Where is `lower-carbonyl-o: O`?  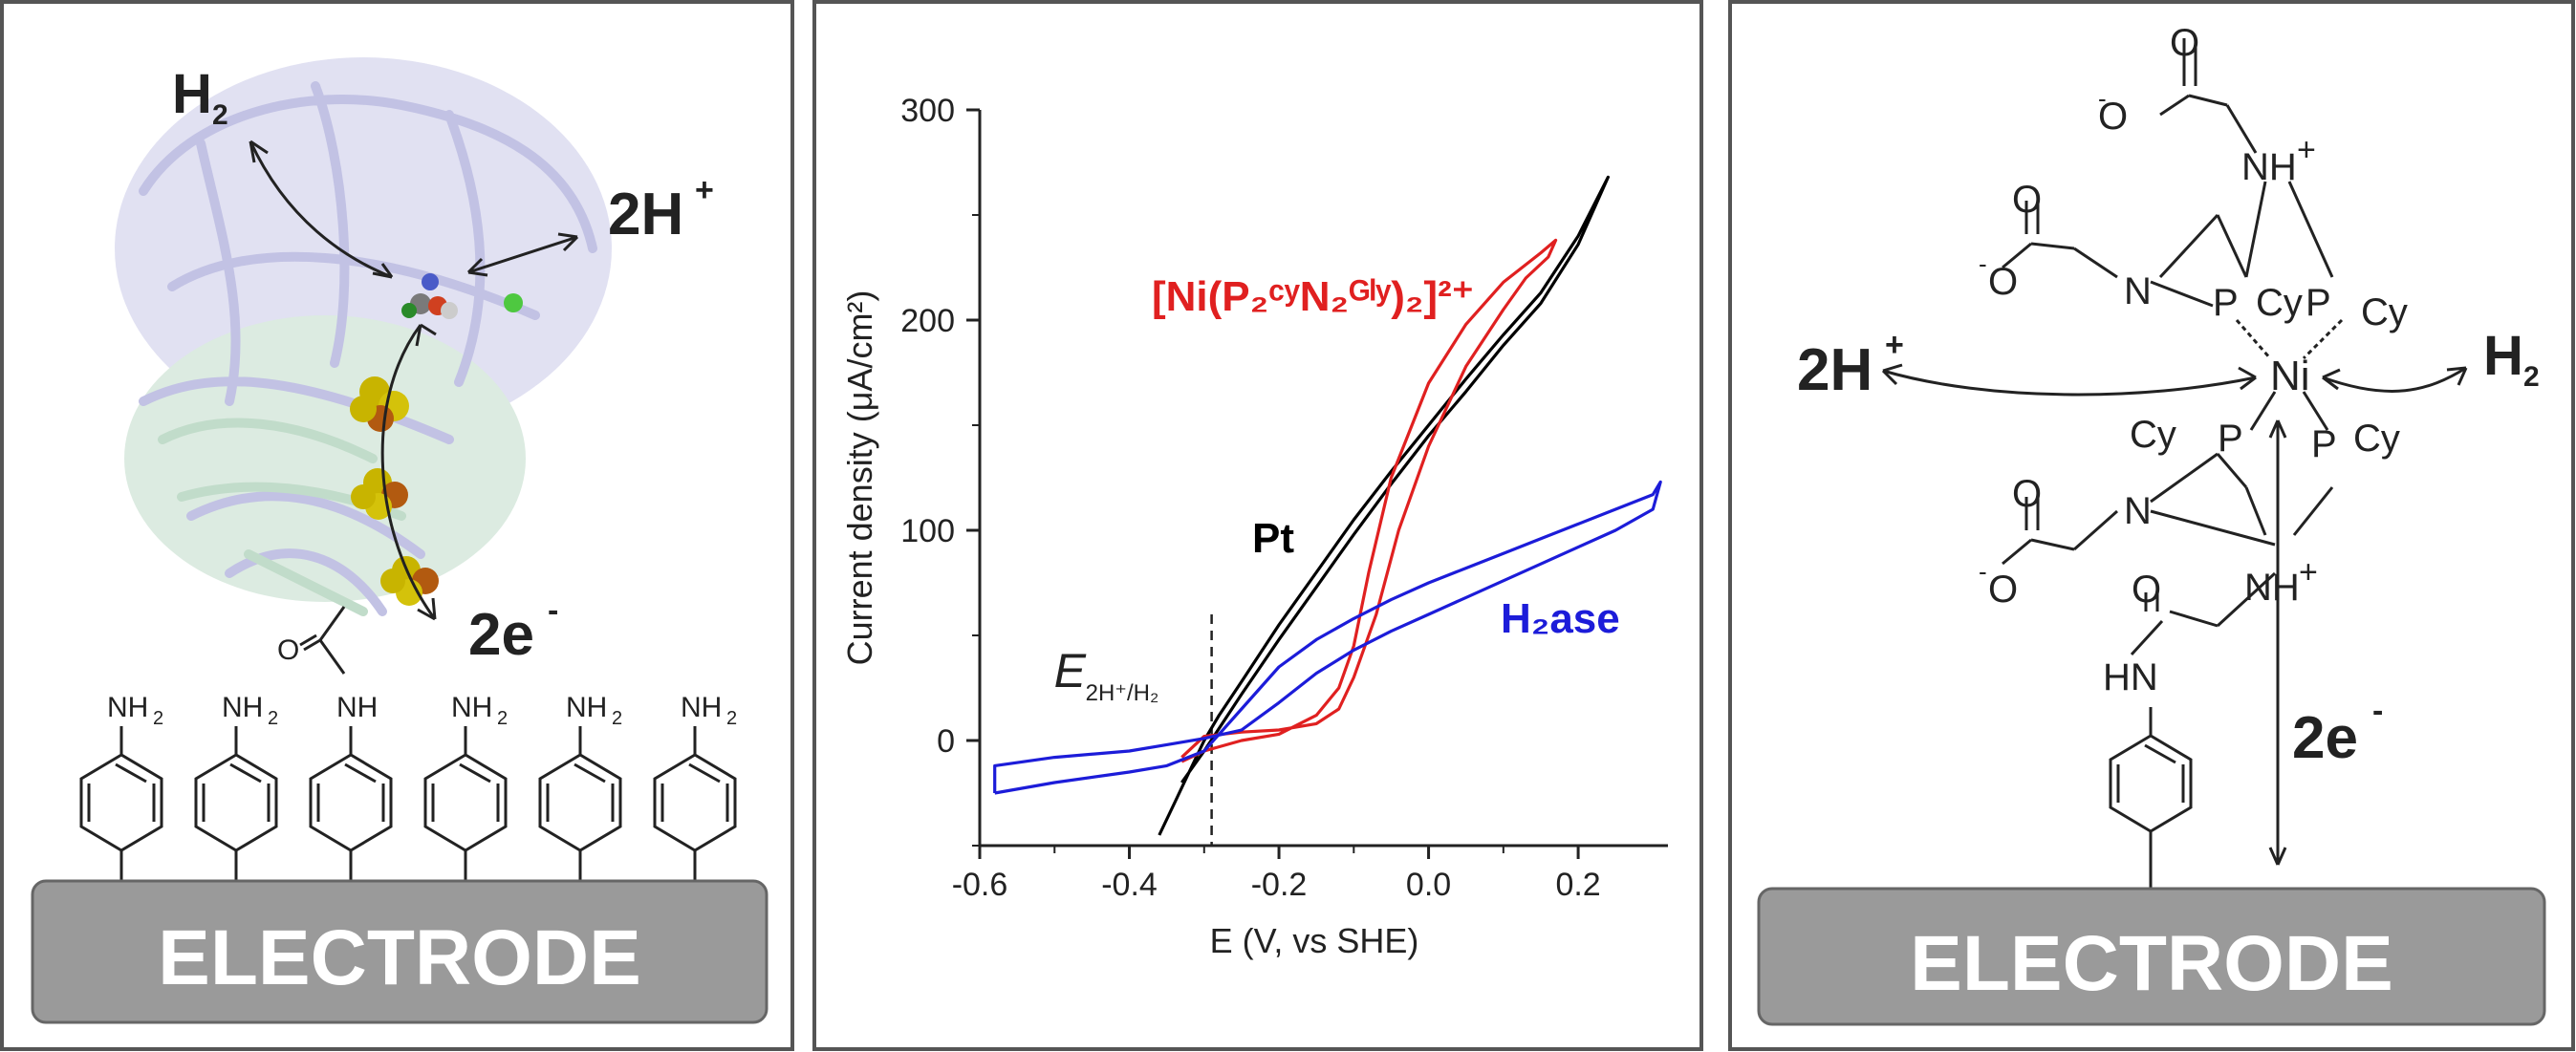
lower-carbonyl-o: O is located at coordinates (2027, 494).